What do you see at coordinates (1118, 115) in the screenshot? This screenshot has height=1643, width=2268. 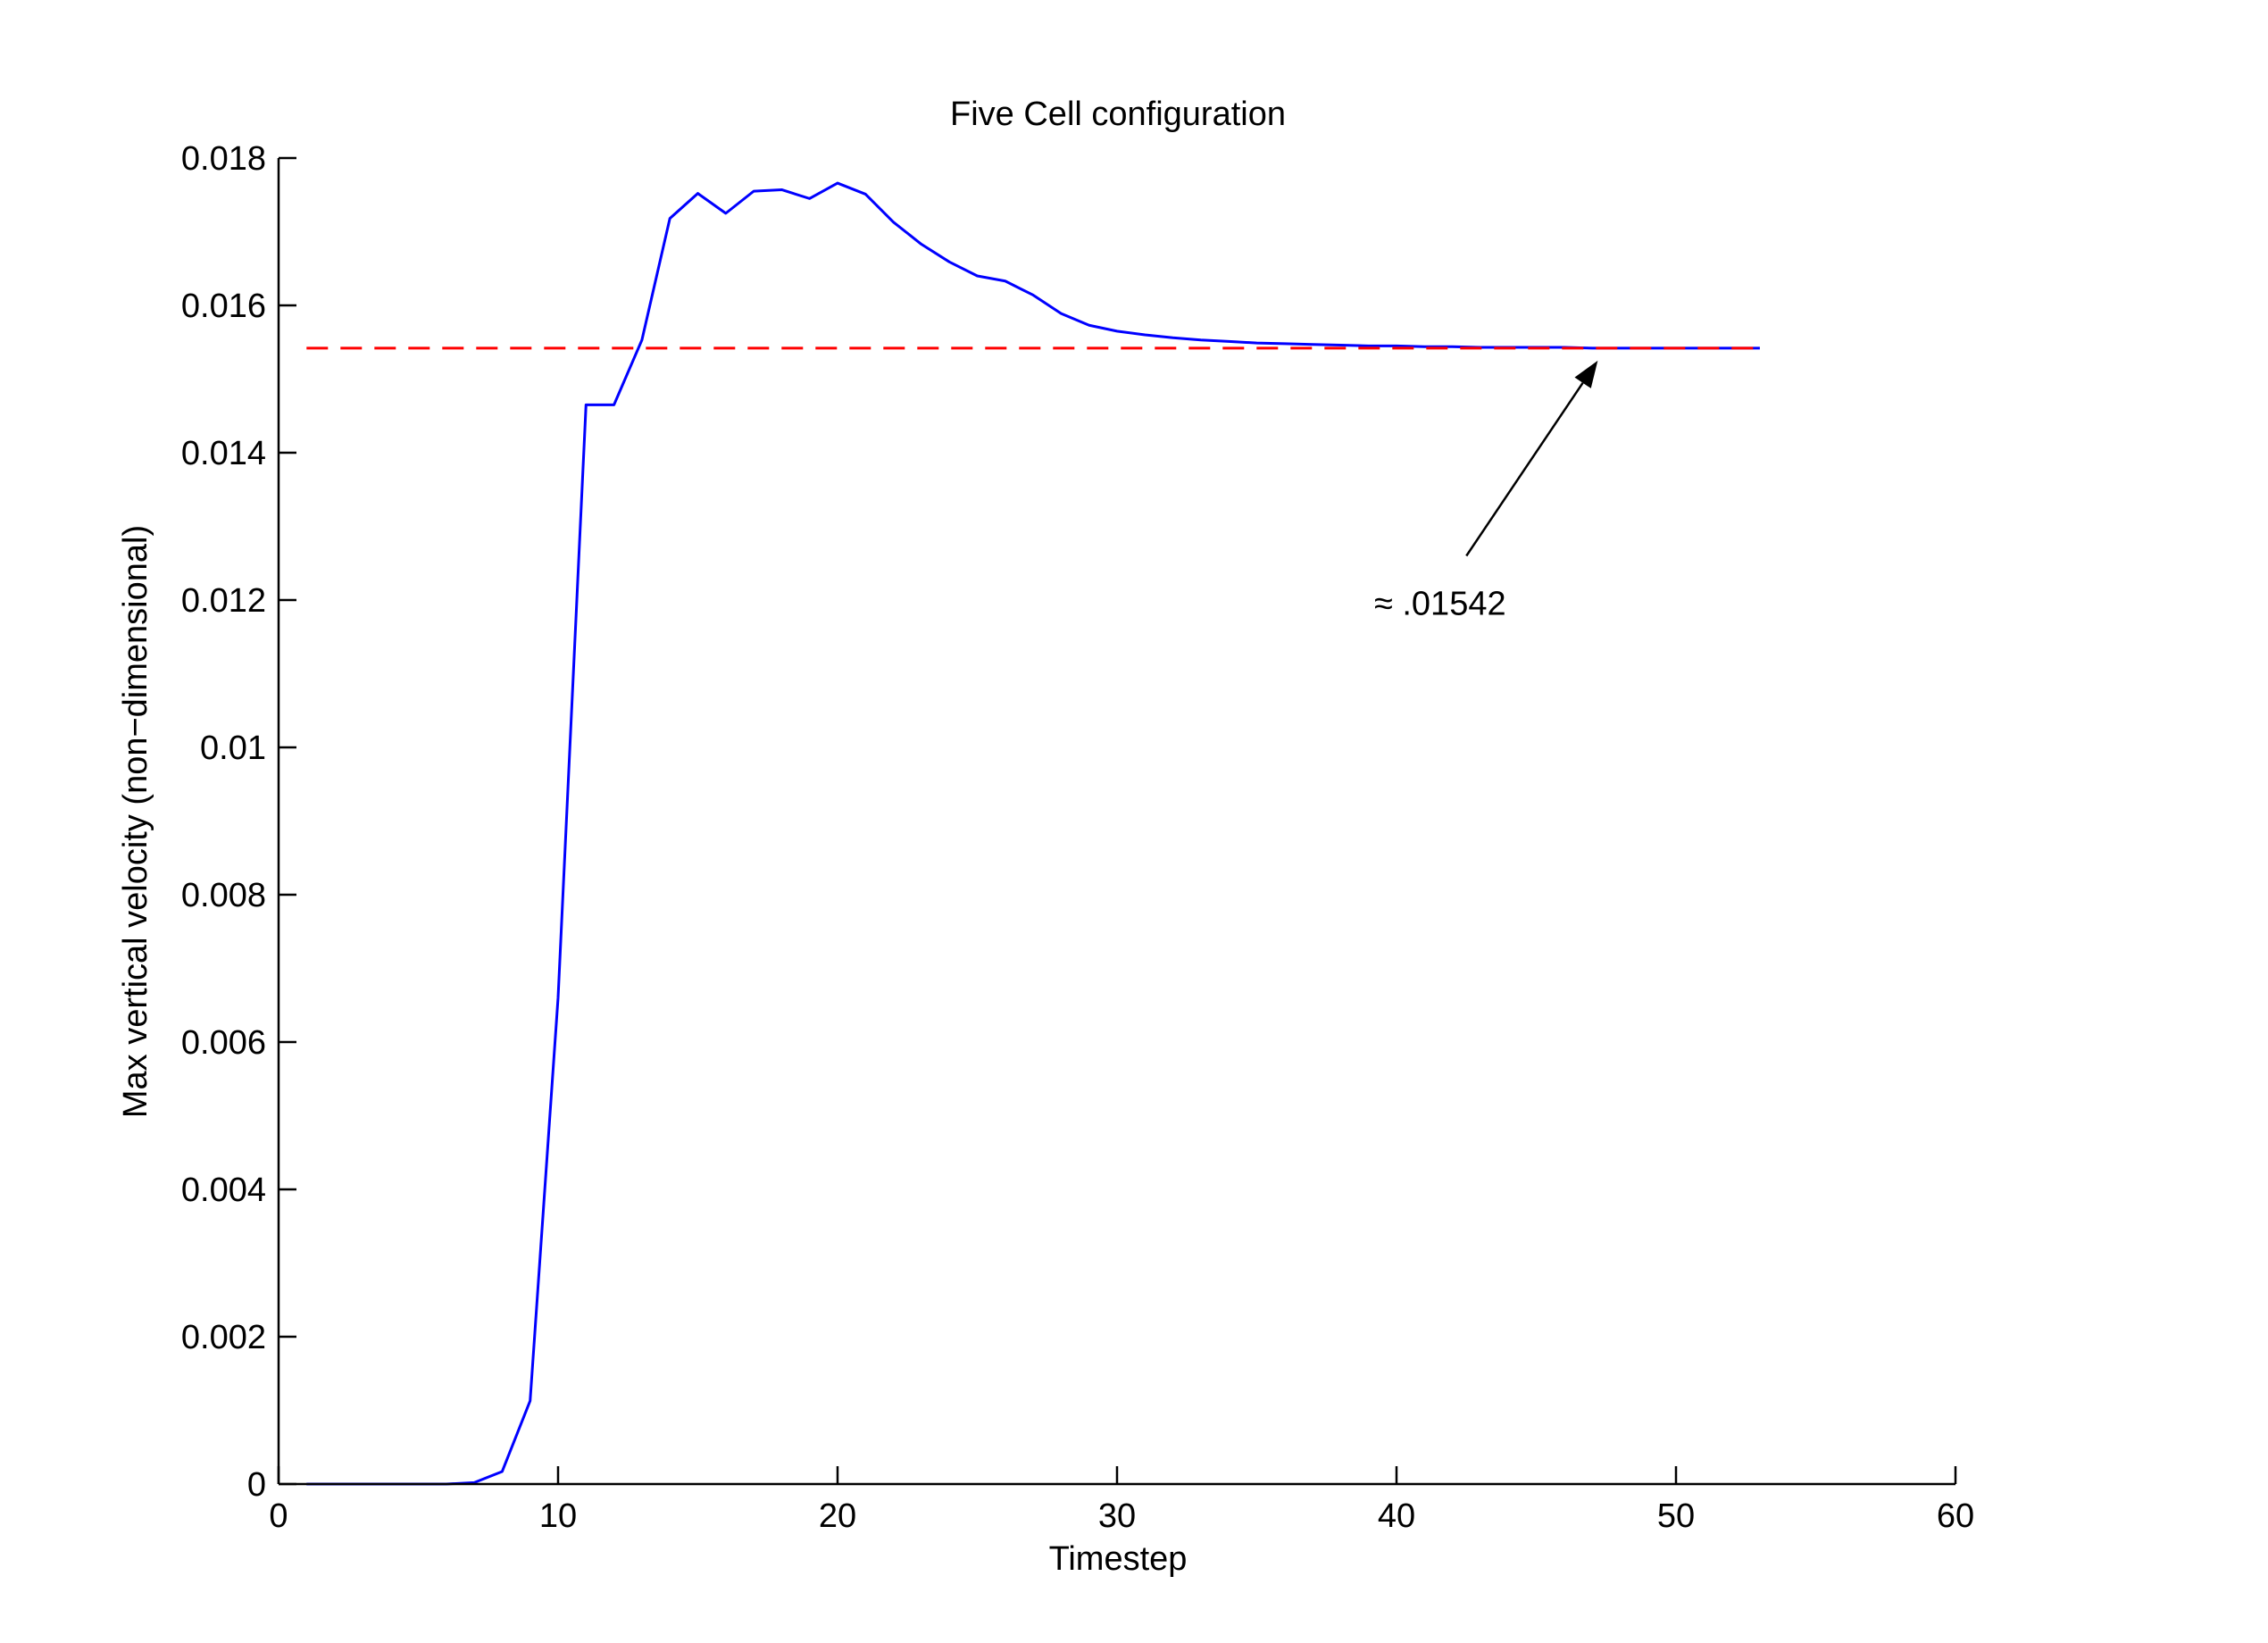 I see `chart-title: Five Cell configuration` at bounding box center [1118, 115].